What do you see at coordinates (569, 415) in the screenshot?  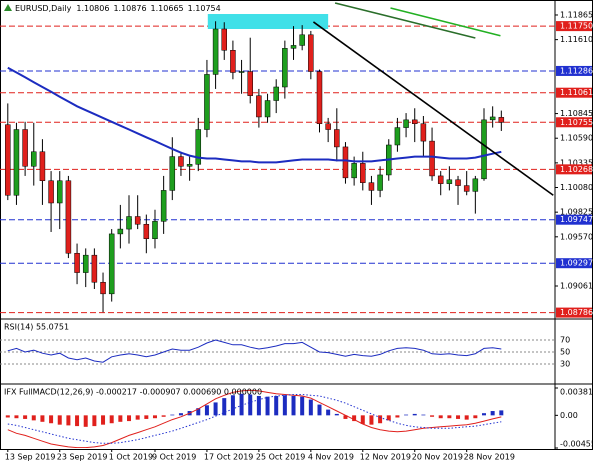 I see `macd-tick-label: 0.00` at bounding box center [569, 415].